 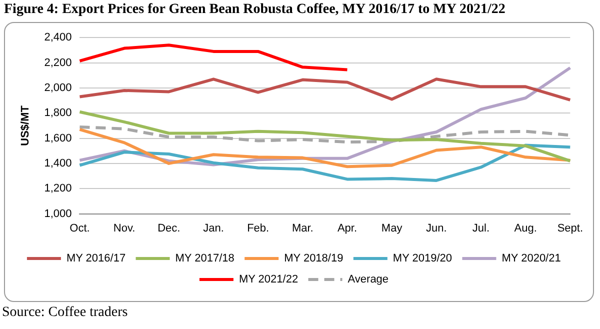 I want to click on y-tick-label: 2,400, so click(x=58, y=38).